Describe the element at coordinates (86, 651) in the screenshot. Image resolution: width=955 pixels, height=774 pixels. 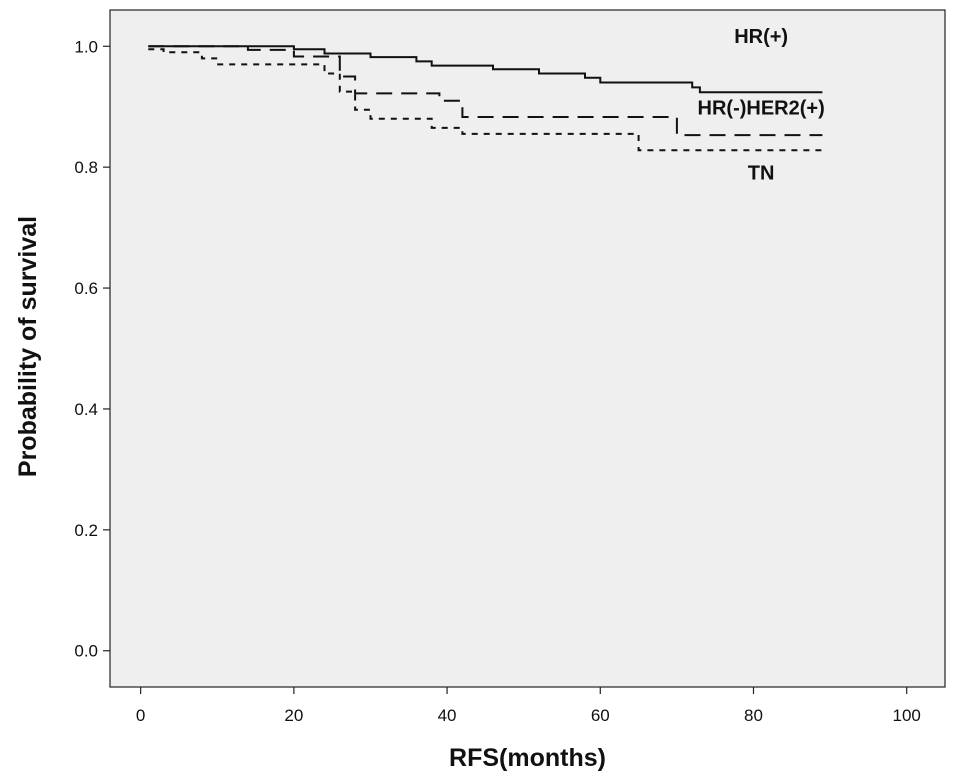
I see `y-tick-label: 0.0` at that location.